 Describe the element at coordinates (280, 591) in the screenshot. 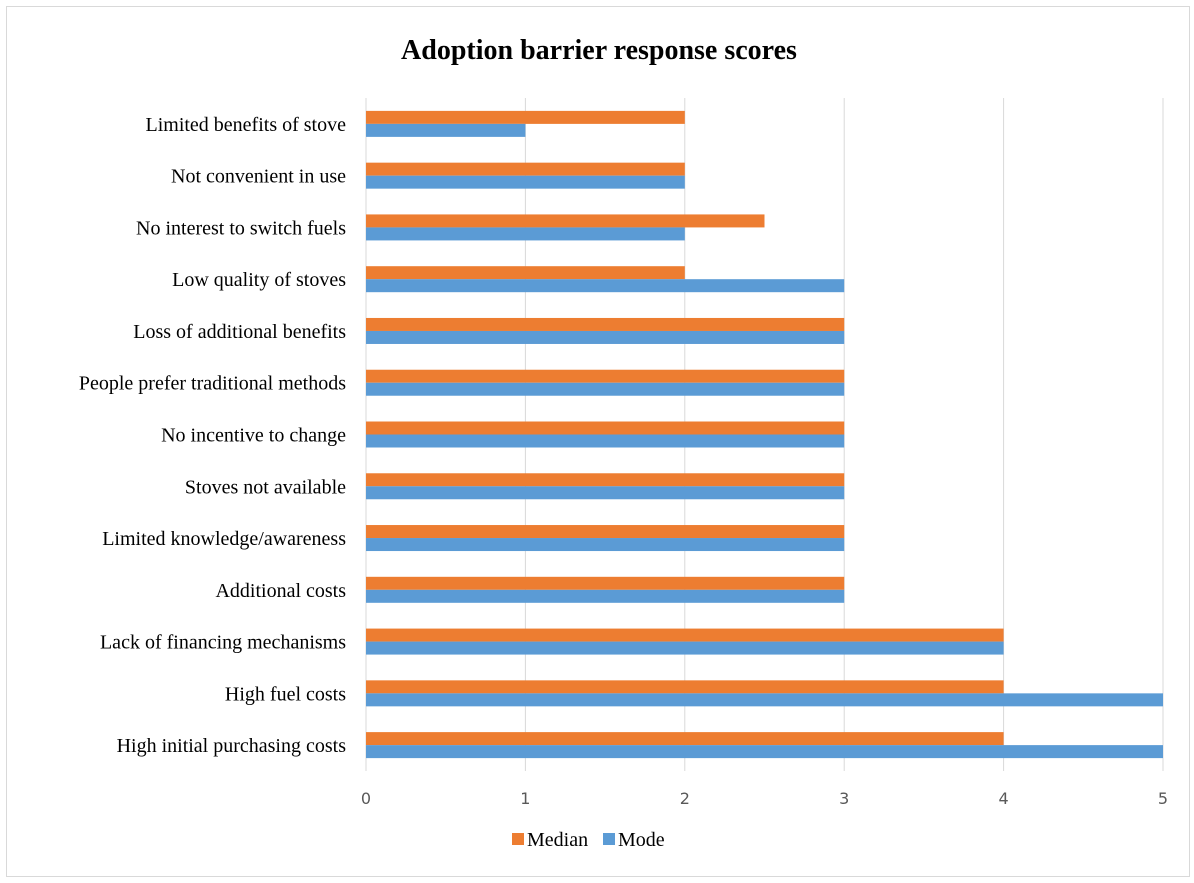

I see `category-label: Additional costs` at that location.